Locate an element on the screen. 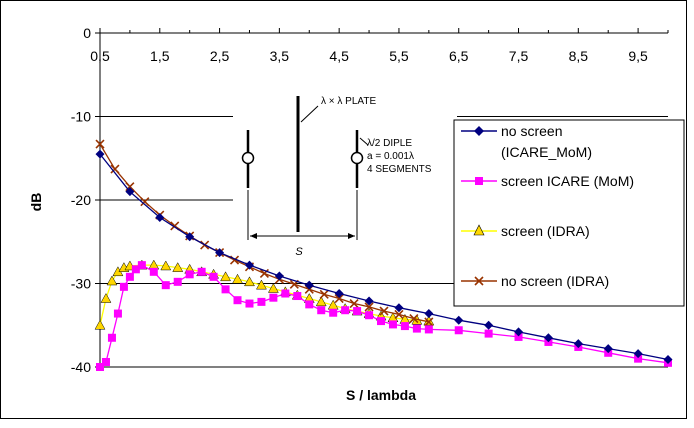 The height and width of the screenshot is (428, 694). x-tick-label: 9,5 is located at coordinates (638, 56).